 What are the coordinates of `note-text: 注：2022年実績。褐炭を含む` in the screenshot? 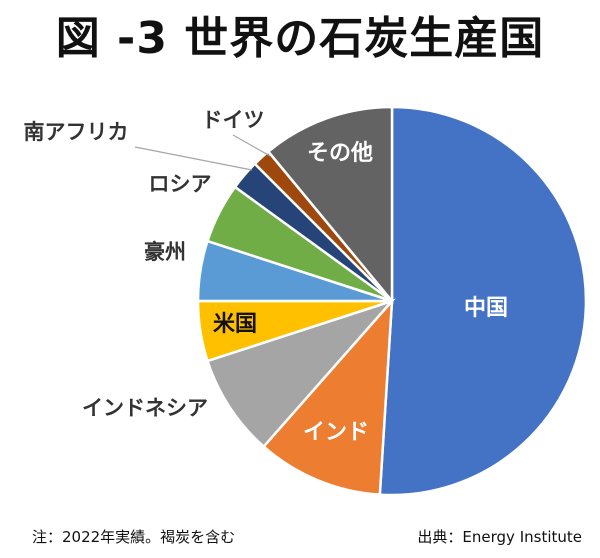 It's located at (134, 537).